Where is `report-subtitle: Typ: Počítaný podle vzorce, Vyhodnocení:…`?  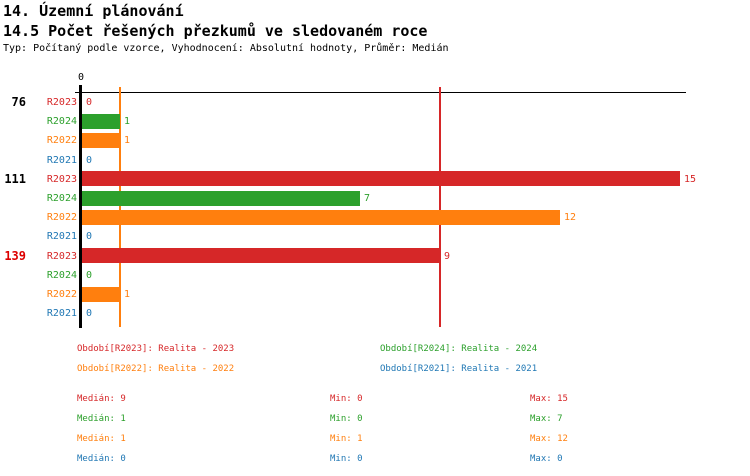 report-subtitle: Typ: Počítaný podle vzorce, Vyhodnocení:… is located at coordinates (226, 48).